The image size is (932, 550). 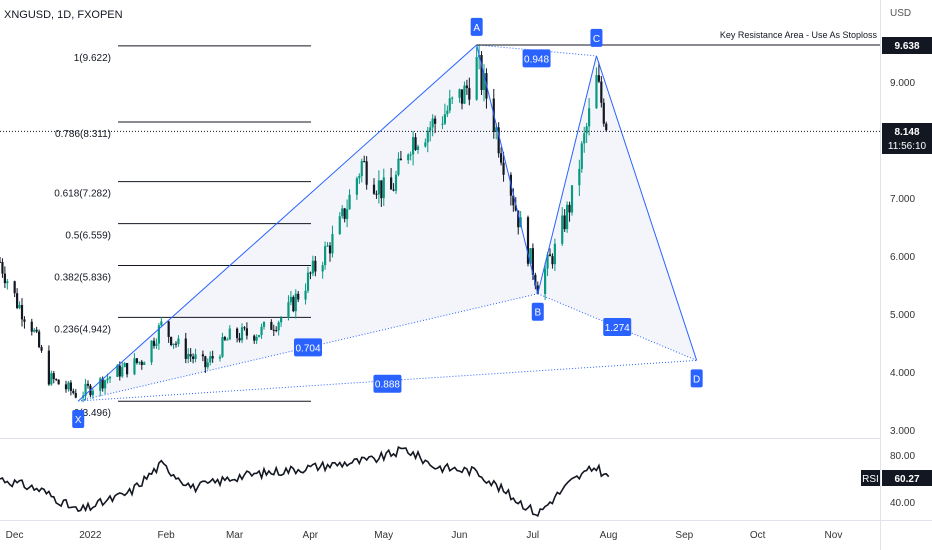 I want to click on pane-separator, so click(x=440, y=438).